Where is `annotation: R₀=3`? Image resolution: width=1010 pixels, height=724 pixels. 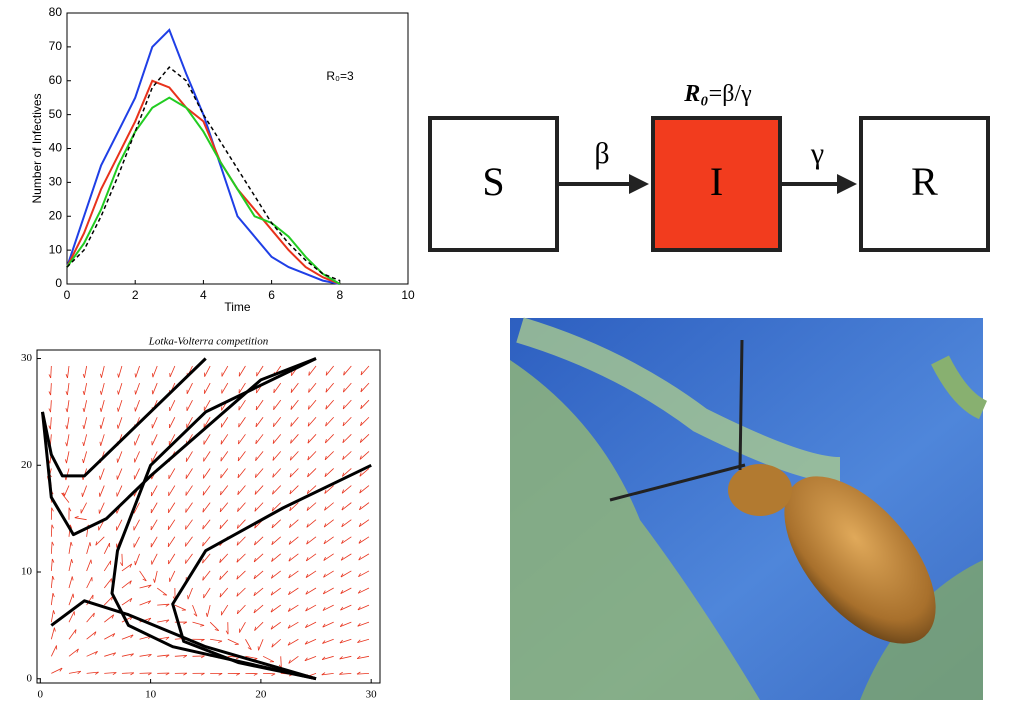
annotation: R₀=3 is located at coordinates (340, 76).